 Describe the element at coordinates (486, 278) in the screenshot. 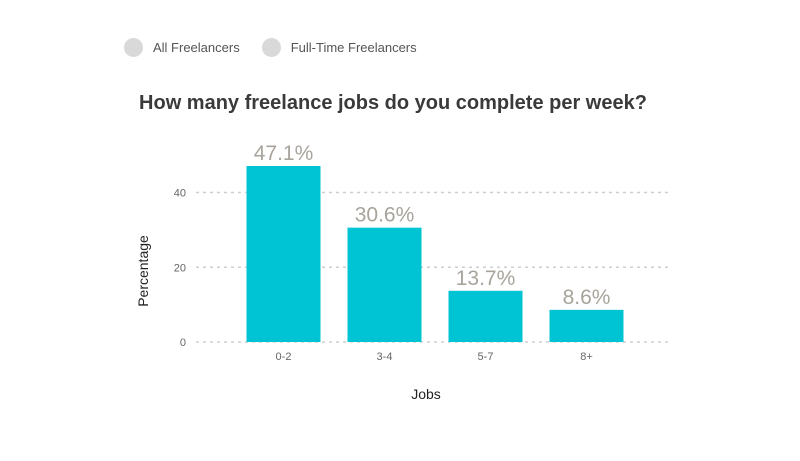

I see `data-label: 13.7%` at that location.